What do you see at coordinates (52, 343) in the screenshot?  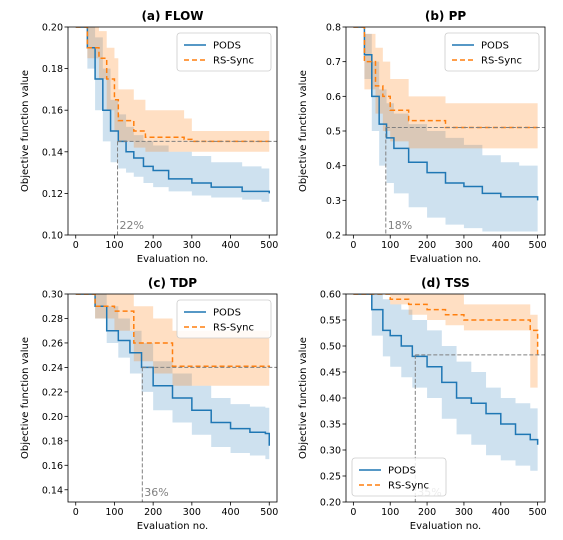 I see `y-tick-label: 0.26` at bounding box center [52, 343].